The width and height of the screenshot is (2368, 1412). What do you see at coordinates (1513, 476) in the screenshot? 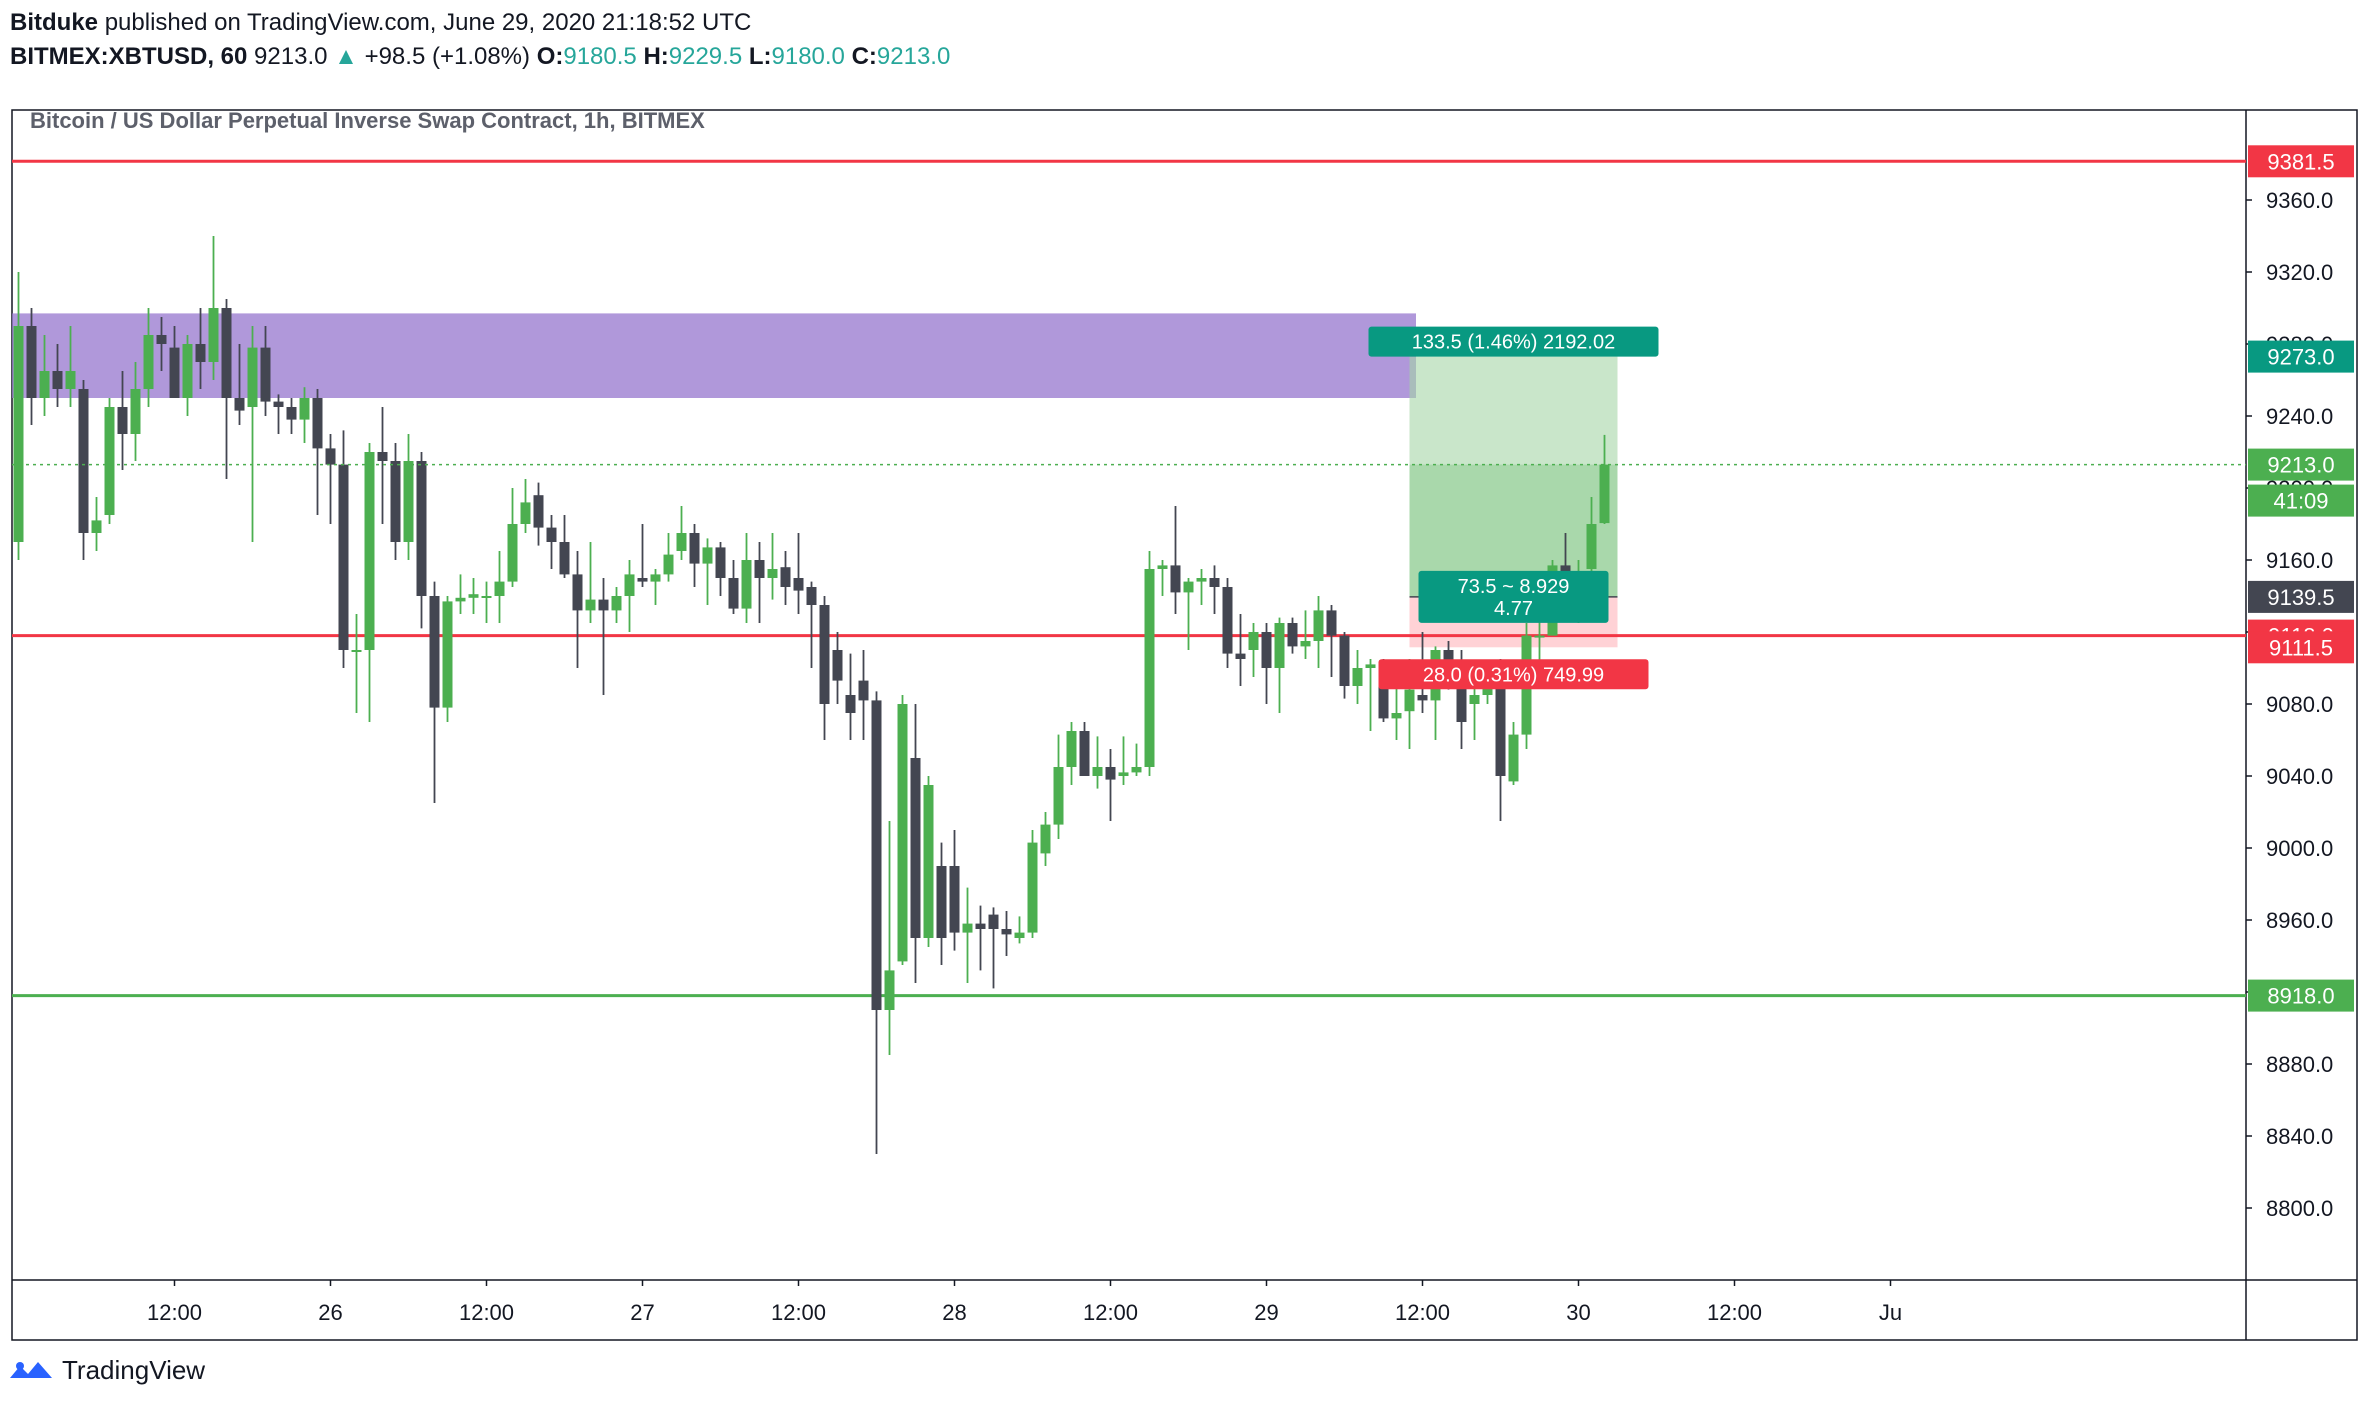
I see `profit-zone` at bounding box center [1513, 476].